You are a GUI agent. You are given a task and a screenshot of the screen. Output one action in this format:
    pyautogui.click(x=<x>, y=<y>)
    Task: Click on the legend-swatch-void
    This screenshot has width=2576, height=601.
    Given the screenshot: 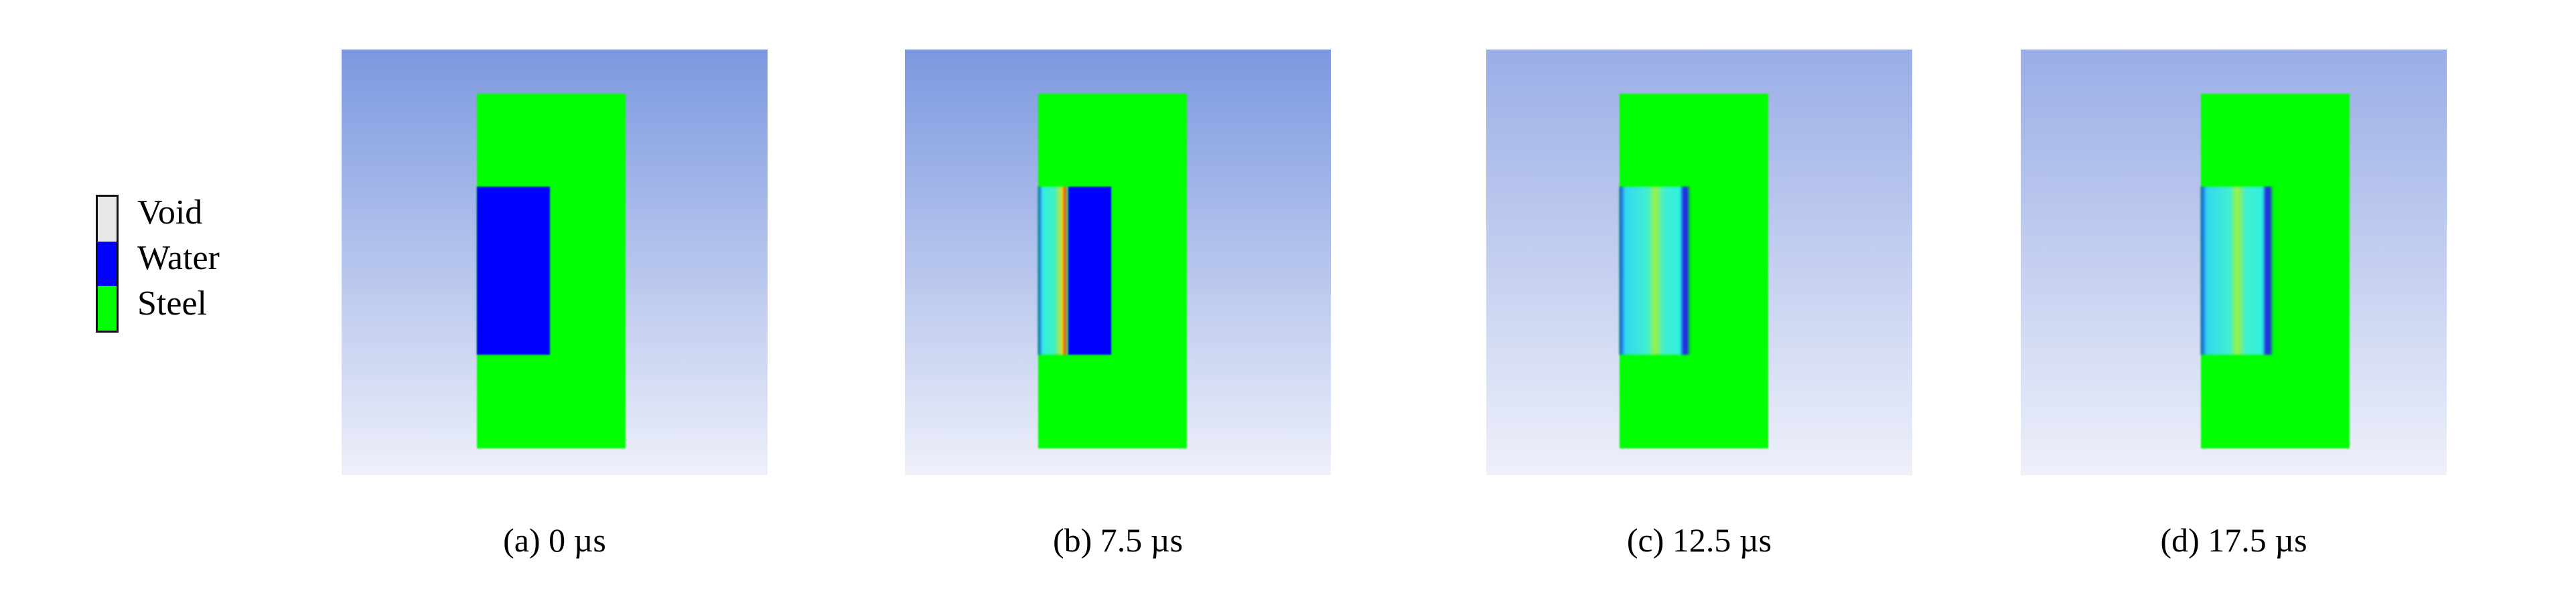 What is the action you would take?
    pyautogui.click(x=107, y=219)
    